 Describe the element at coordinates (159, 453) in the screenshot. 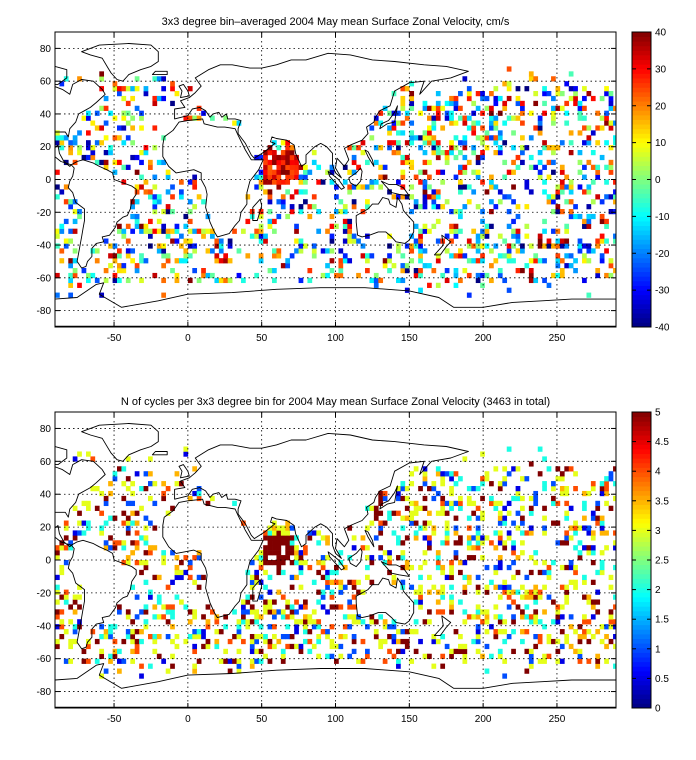

I see `coastline-iceland` at that location.